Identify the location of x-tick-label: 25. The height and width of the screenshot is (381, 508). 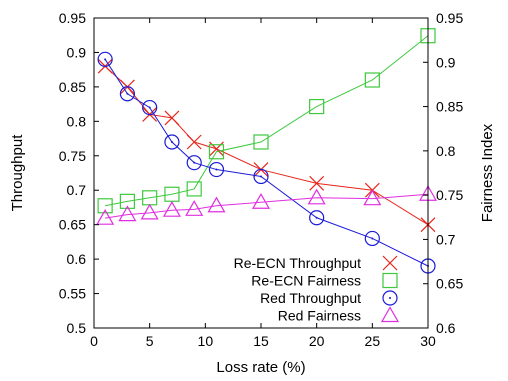
(373, 341).